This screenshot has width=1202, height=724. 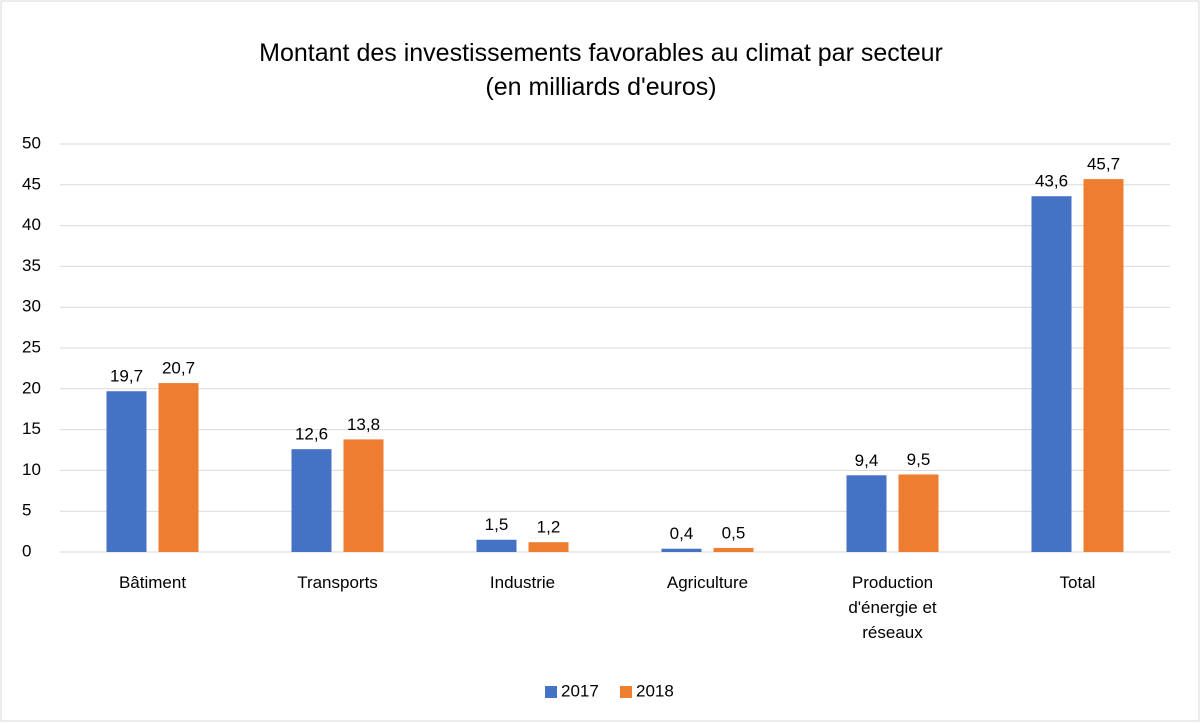 What do you see at coordinates (31, 265) in the screenshot?
I see `y-tick-label: 35` at bounding box center [31, 265].